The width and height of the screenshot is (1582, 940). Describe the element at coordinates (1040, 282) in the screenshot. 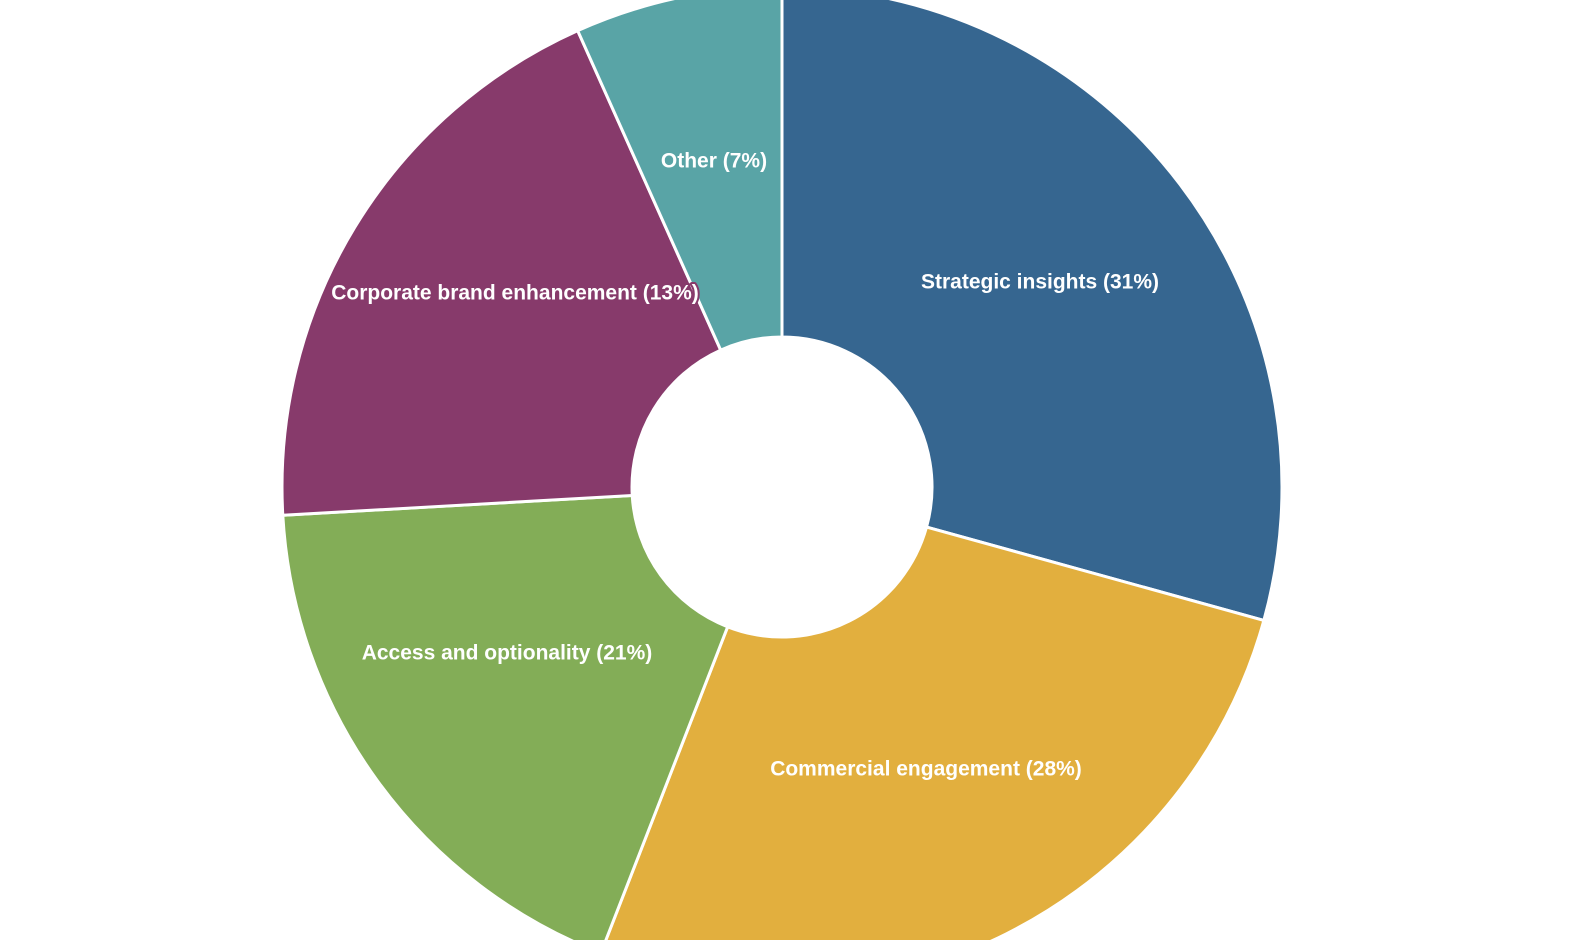

I see `slice-label: Strategic insights (31%)` at that location.